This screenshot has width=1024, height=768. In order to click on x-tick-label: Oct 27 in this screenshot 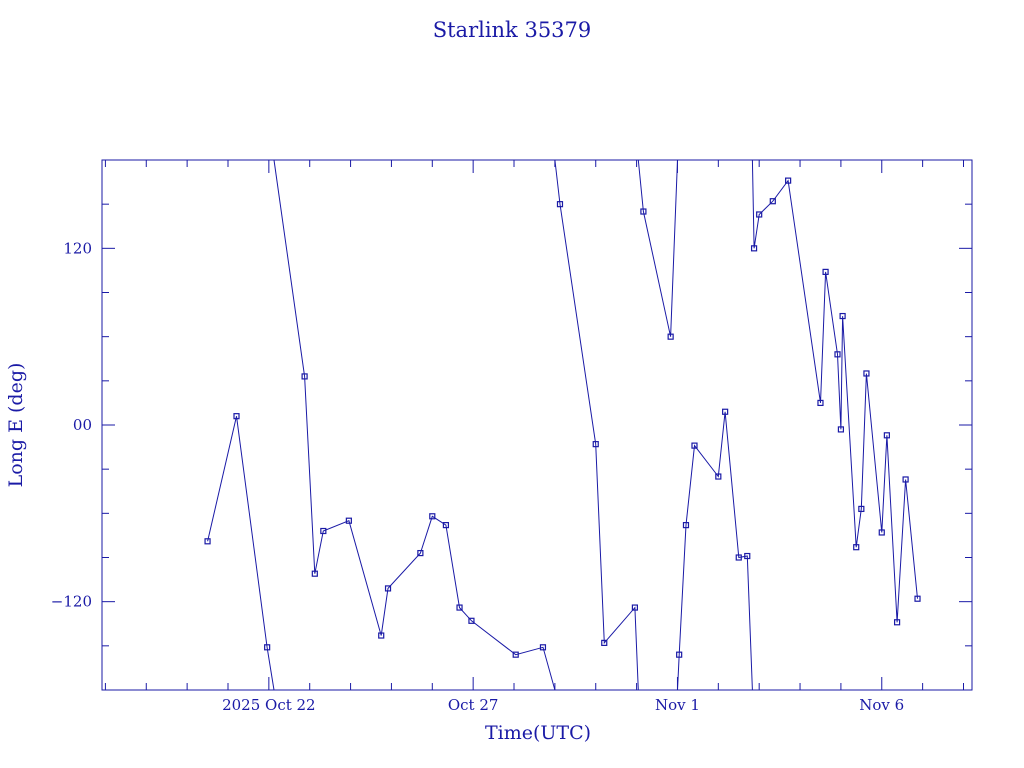, I will do `click(473, 705)`.